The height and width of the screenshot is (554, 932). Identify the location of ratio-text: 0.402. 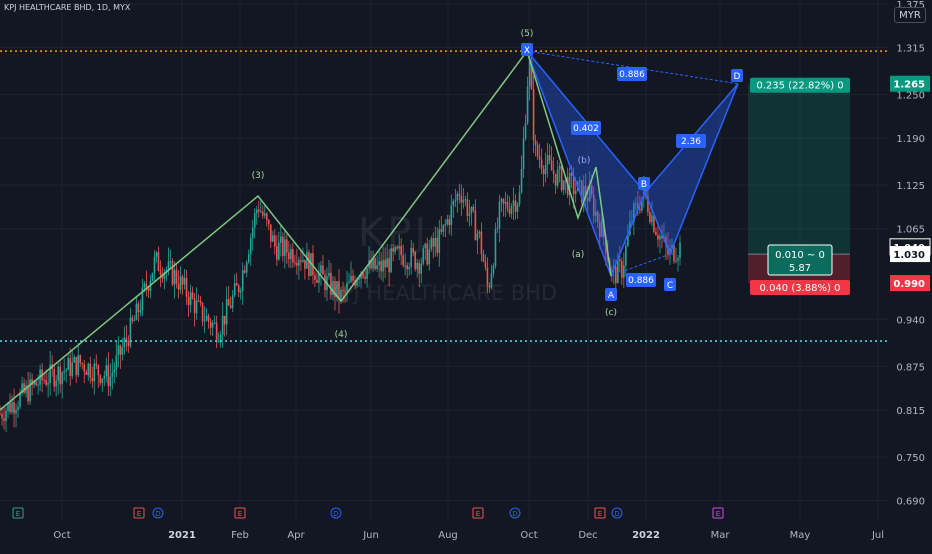
(586, 129).